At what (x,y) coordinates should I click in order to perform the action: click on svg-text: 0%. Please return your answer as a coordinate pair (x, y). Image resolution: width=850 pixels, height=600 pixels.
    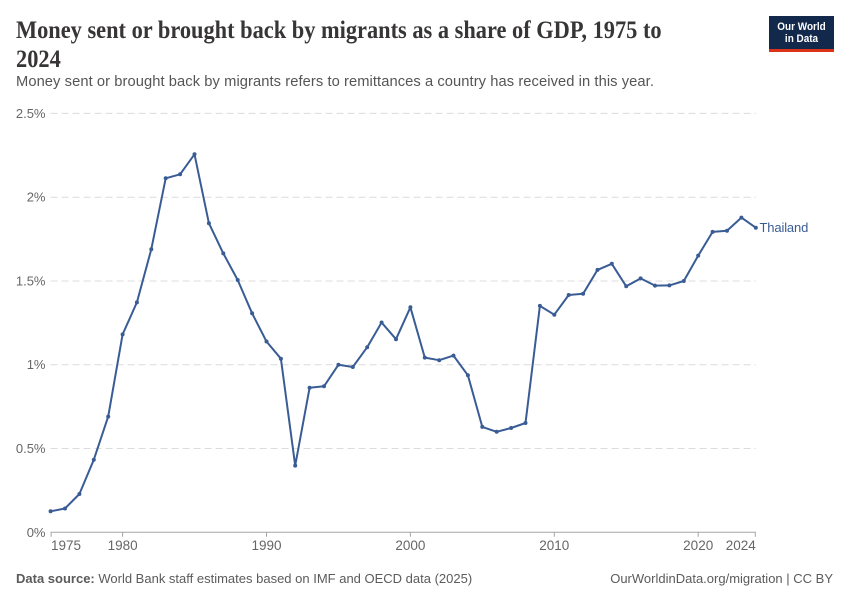
    Looking at the image, I should click on (36, 532).